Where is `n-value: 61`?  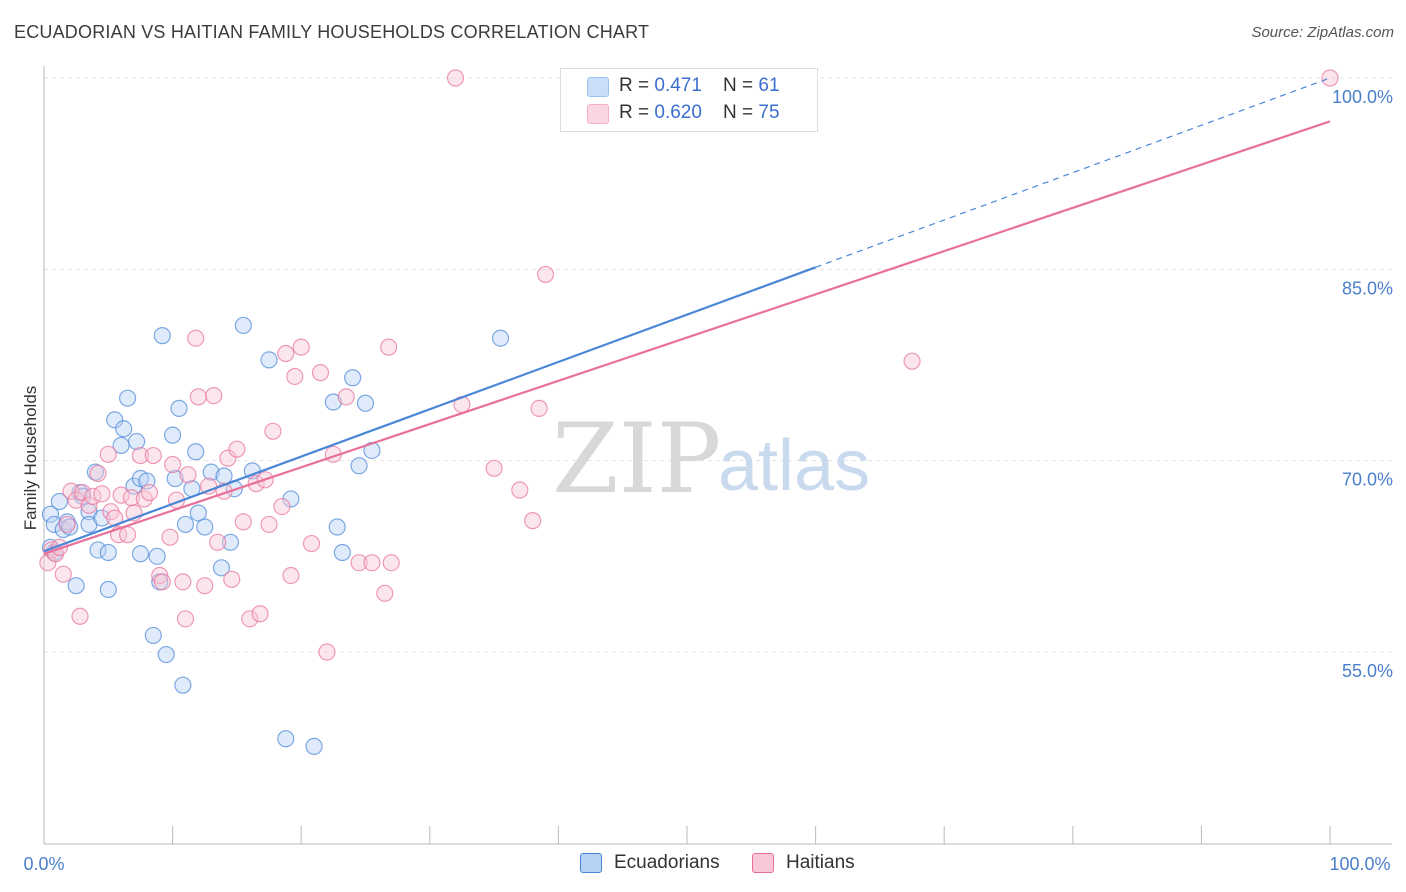 n-value: 61 is located at coordinates (769, 85).